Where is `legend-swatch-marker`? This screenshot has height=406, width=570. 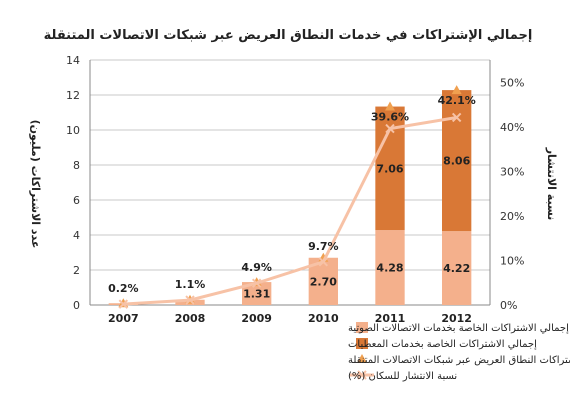
legend-swatch-marker is located at coordinates (362, 375).